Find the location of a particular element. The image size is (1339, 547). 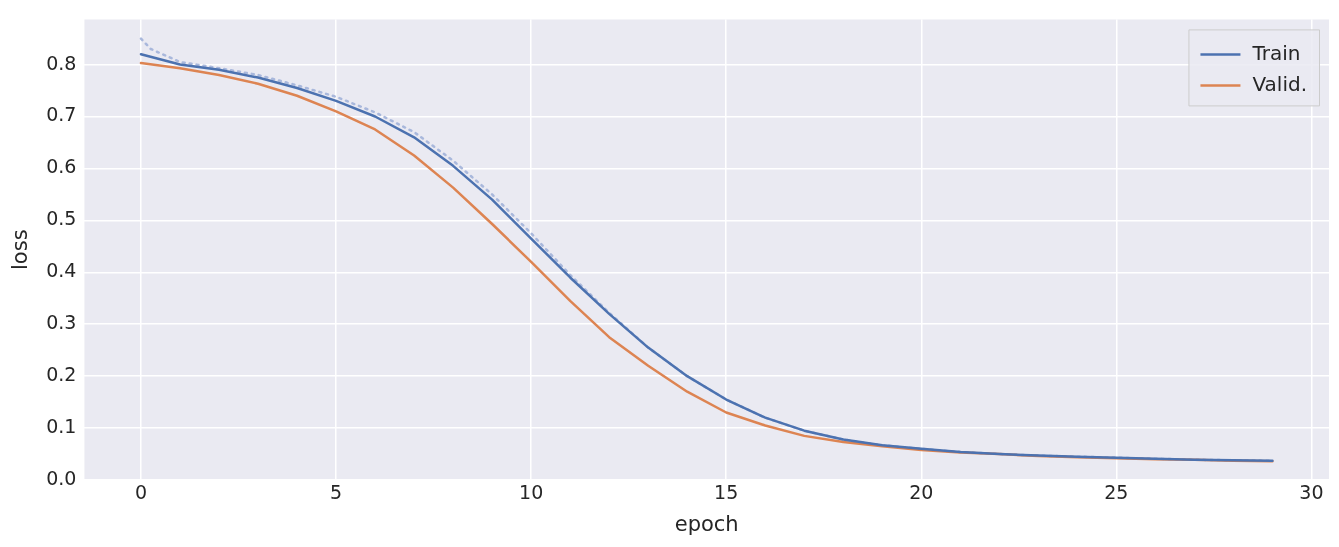

x-tick-label: 0 is located at coordinates (141, 492).